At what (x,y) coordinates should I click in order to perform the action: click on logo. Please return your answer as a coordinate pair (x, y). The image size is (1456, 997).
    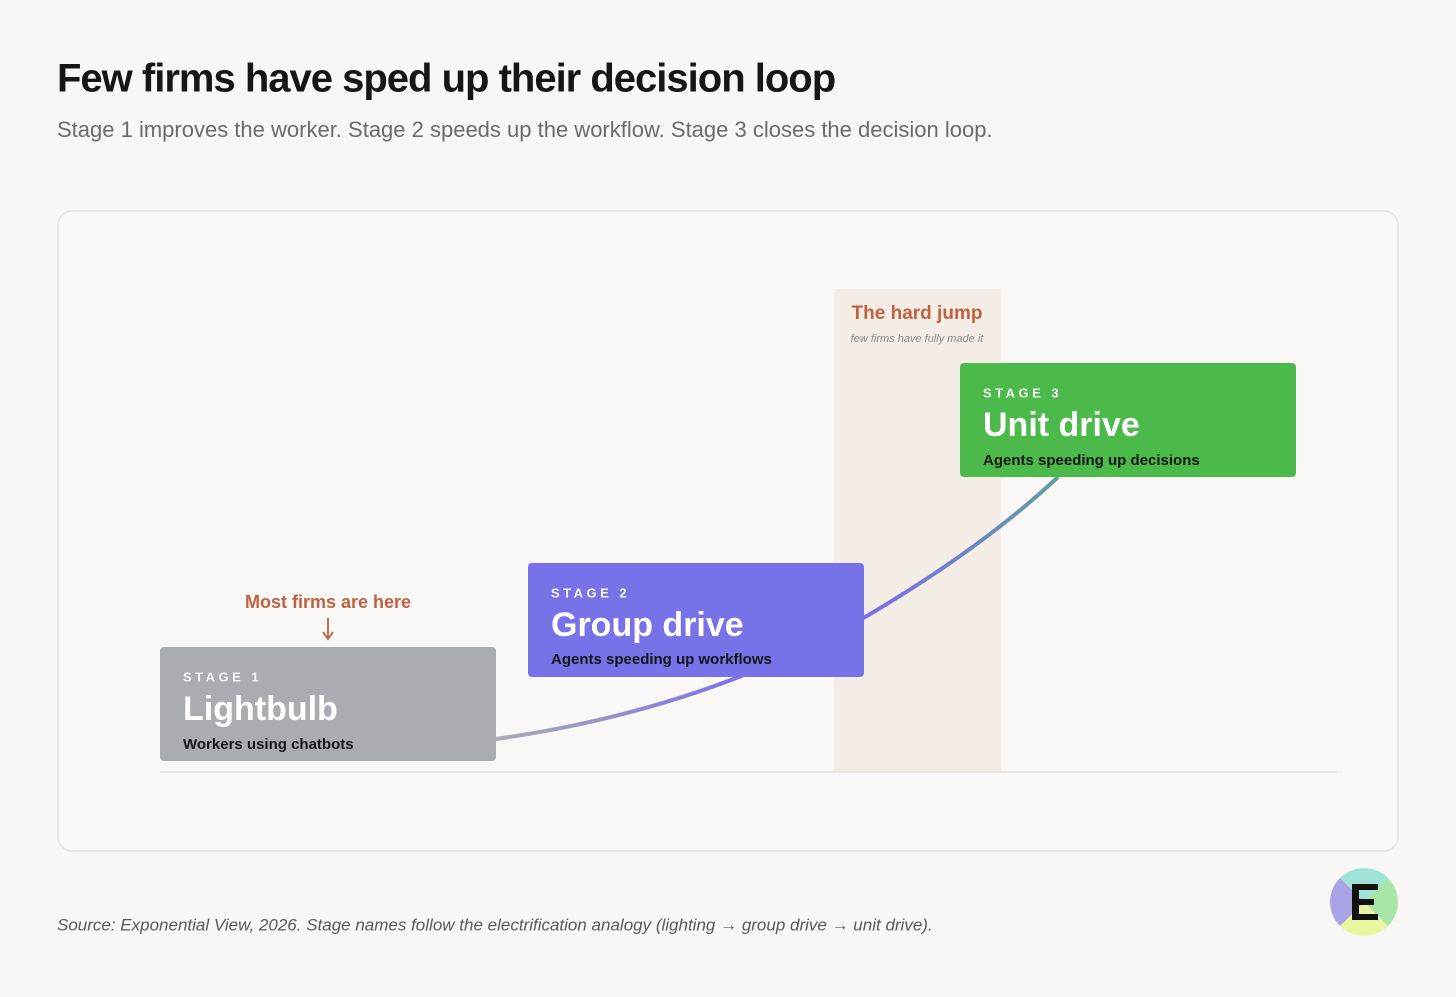
    Looking at the image, I should click on (1364, 902).